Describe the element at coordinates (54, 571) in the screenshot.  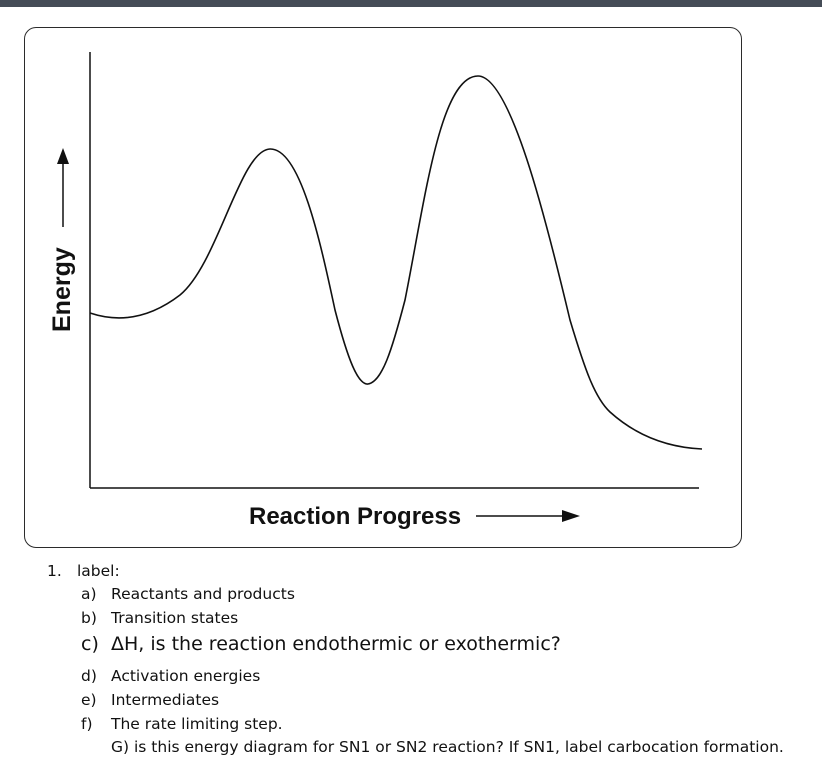
I see `question-number: 1.` at that location.